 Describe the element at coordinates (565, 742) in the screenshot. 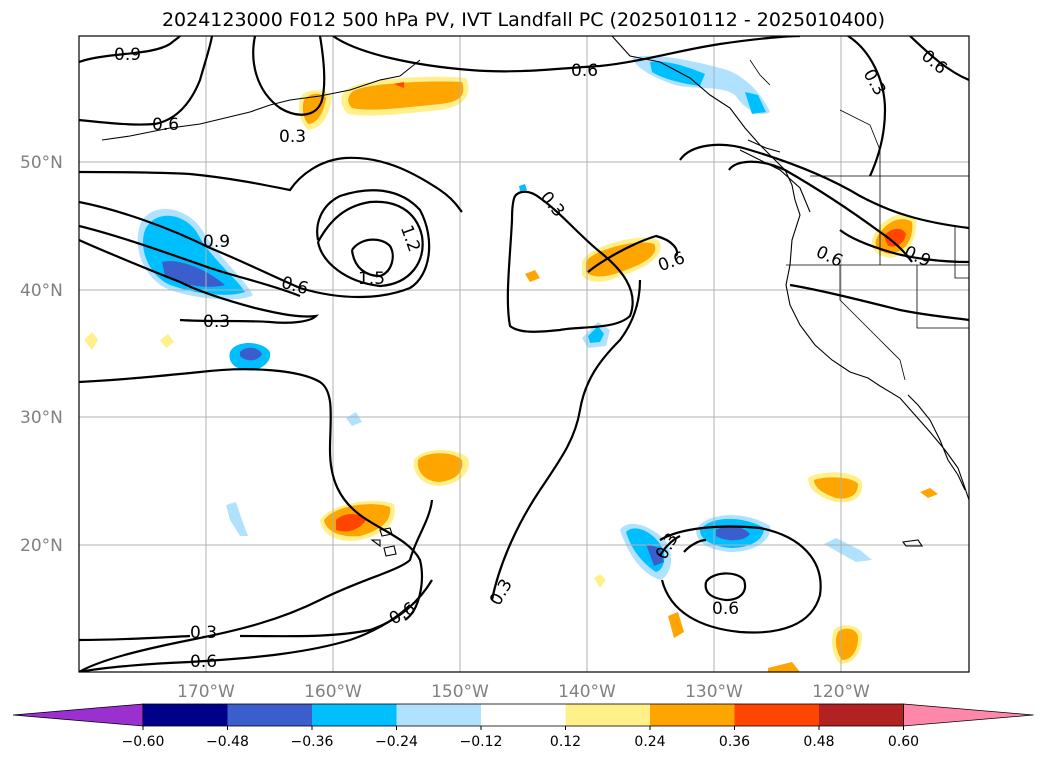

I see `colorbar-tick-label: 0.12` at that location.